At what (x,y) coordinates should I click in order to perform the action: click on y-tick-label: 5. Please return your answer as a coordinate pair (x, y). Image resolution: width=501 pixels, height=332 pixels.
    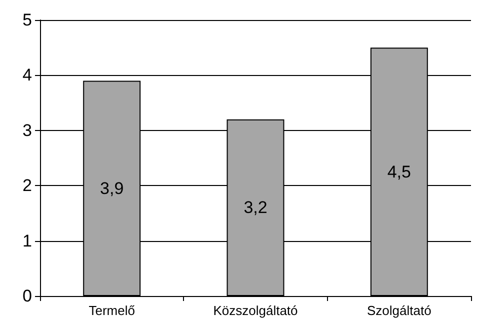
    Looking at the image, I should click on (27, 20).